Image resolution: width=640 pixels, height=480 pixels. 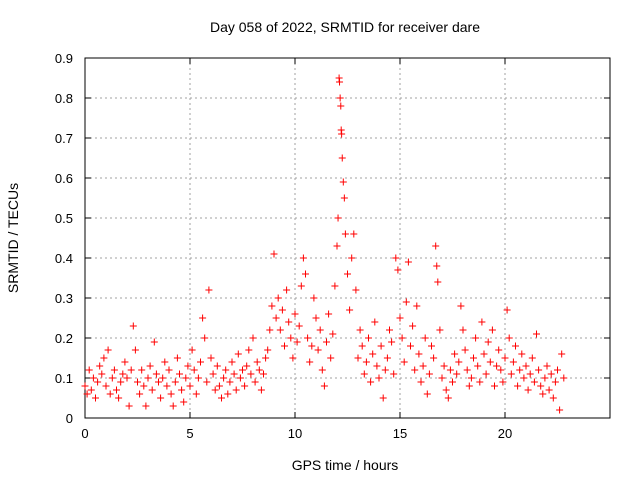 I want to click on x-tick-label: 0, so click(x=84, y=433).